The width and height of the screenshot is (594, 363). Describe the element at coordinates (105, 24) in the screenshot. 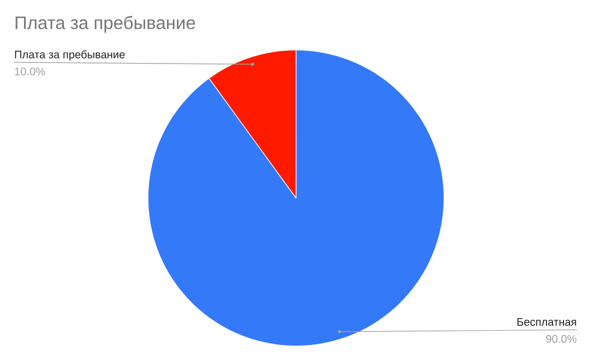

I see `chart-title: Плата за пребывание` at that location.